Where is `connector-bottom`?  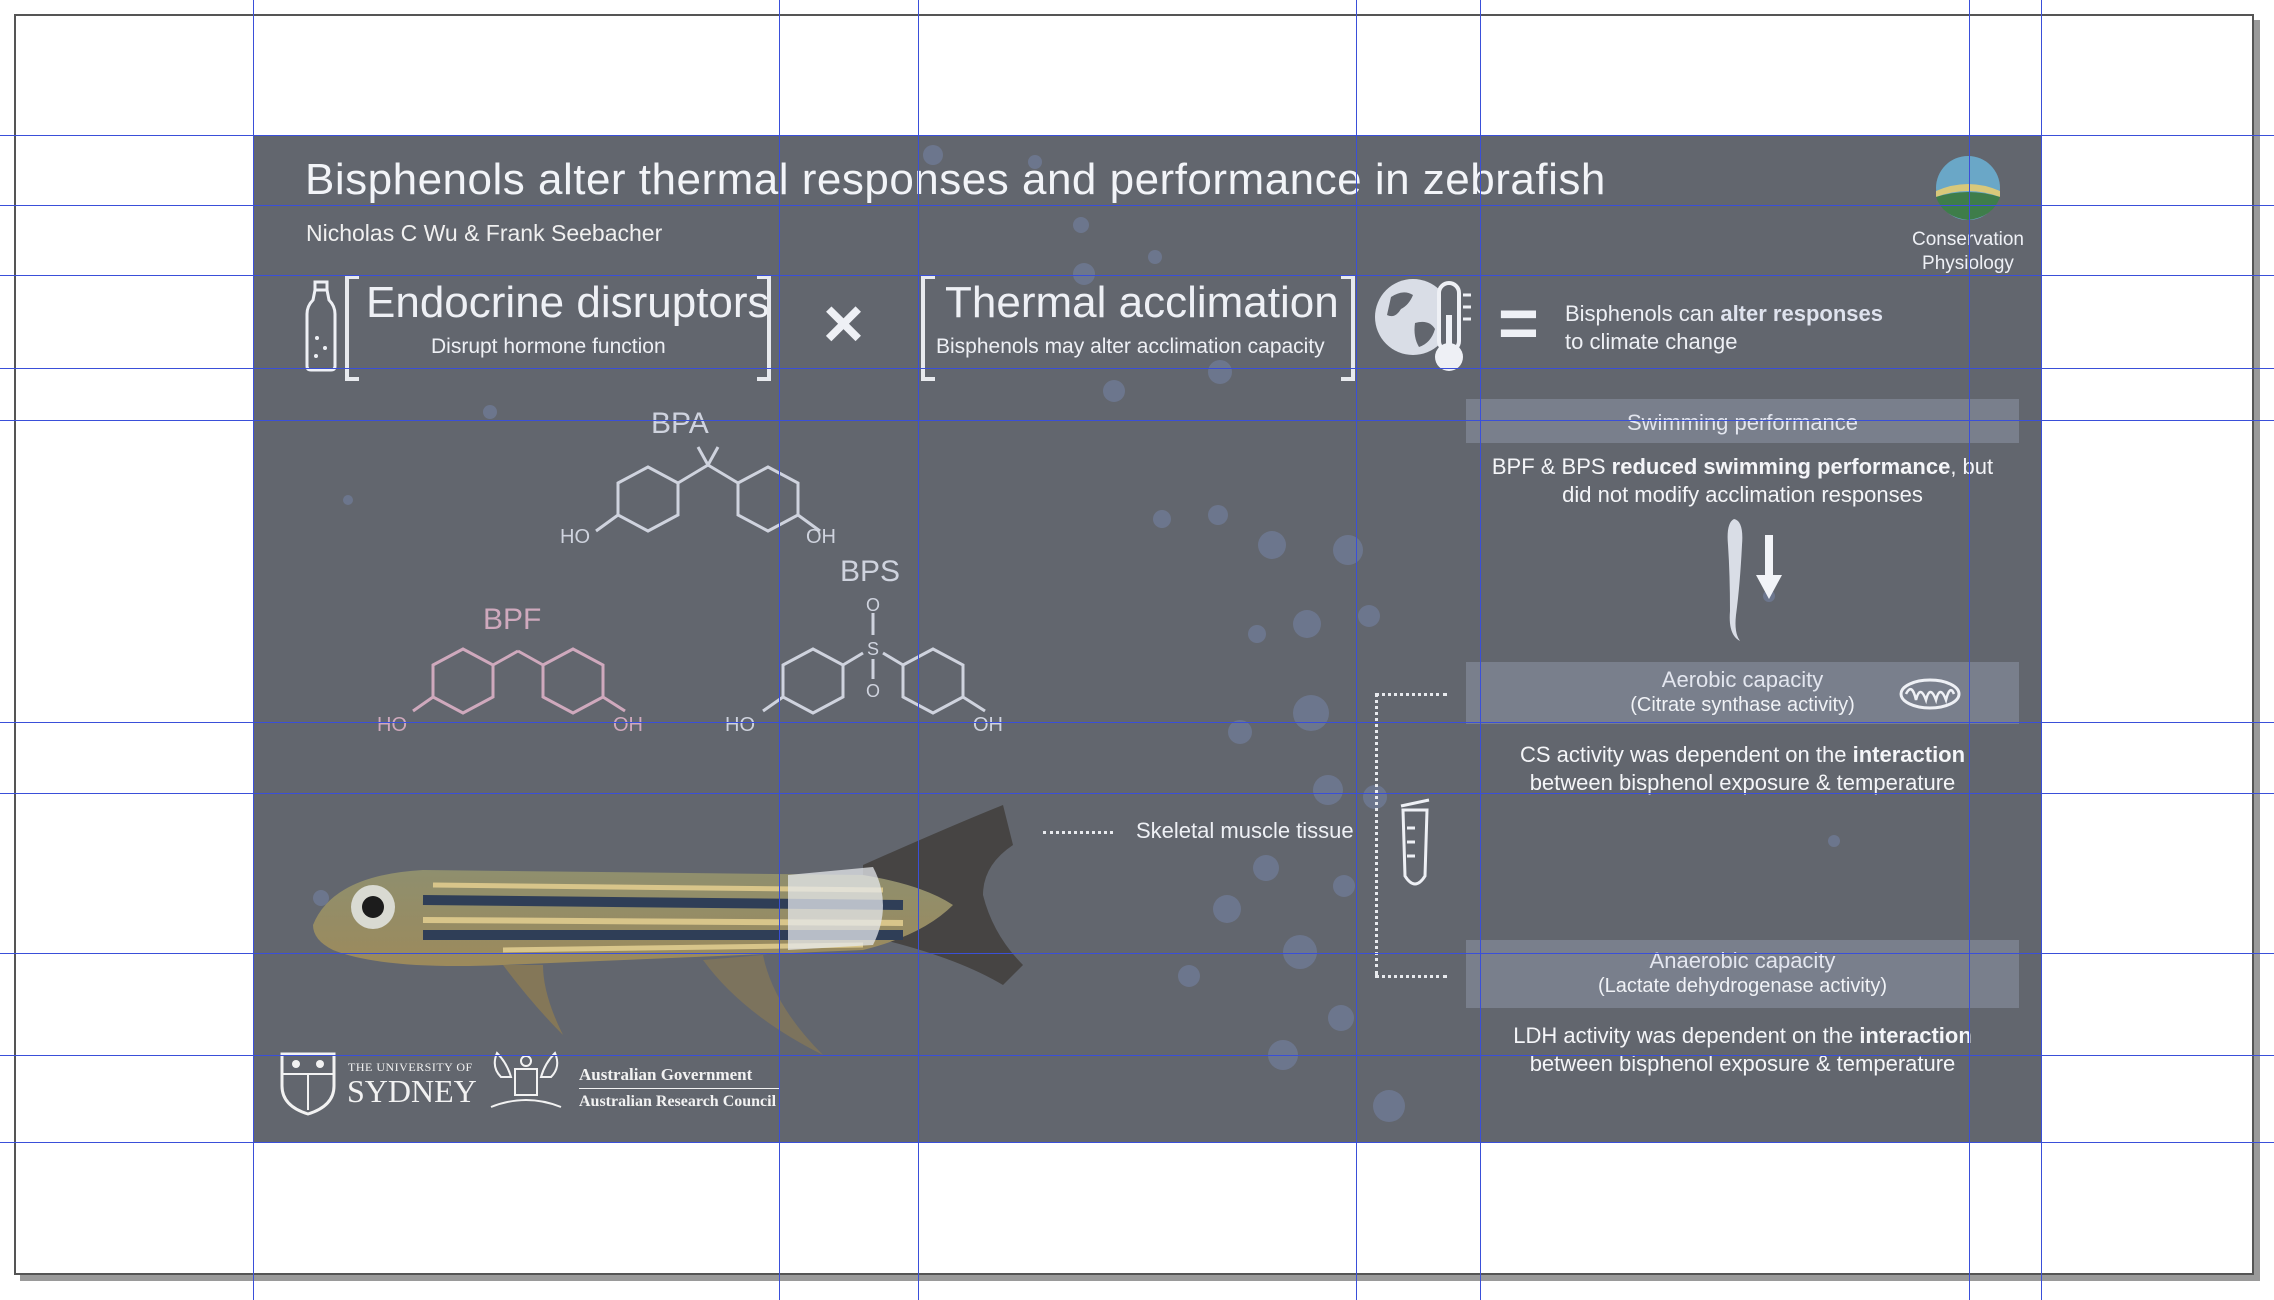
connector-bottom is located at coordinates (1411, 976).